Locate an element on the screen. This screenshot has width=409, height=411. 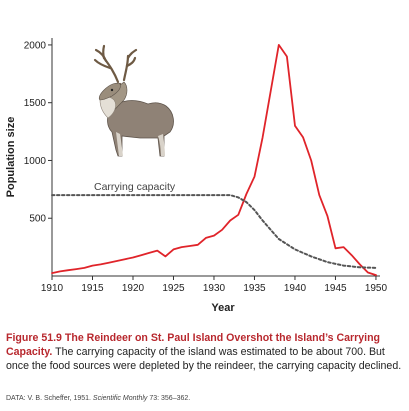
x-tick-label: 1920 is located at coordinates (133, 288).